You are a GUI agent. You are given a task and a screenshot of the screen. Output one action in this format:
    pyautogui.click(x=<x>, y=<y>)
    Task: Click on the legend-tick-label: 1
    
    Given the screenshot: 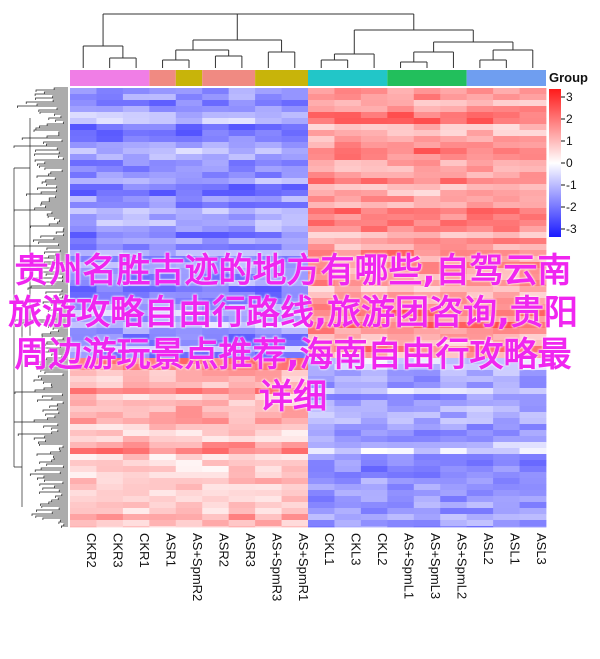 What is the action you would take?
    pyautogui.click(x=569, y=141)
    